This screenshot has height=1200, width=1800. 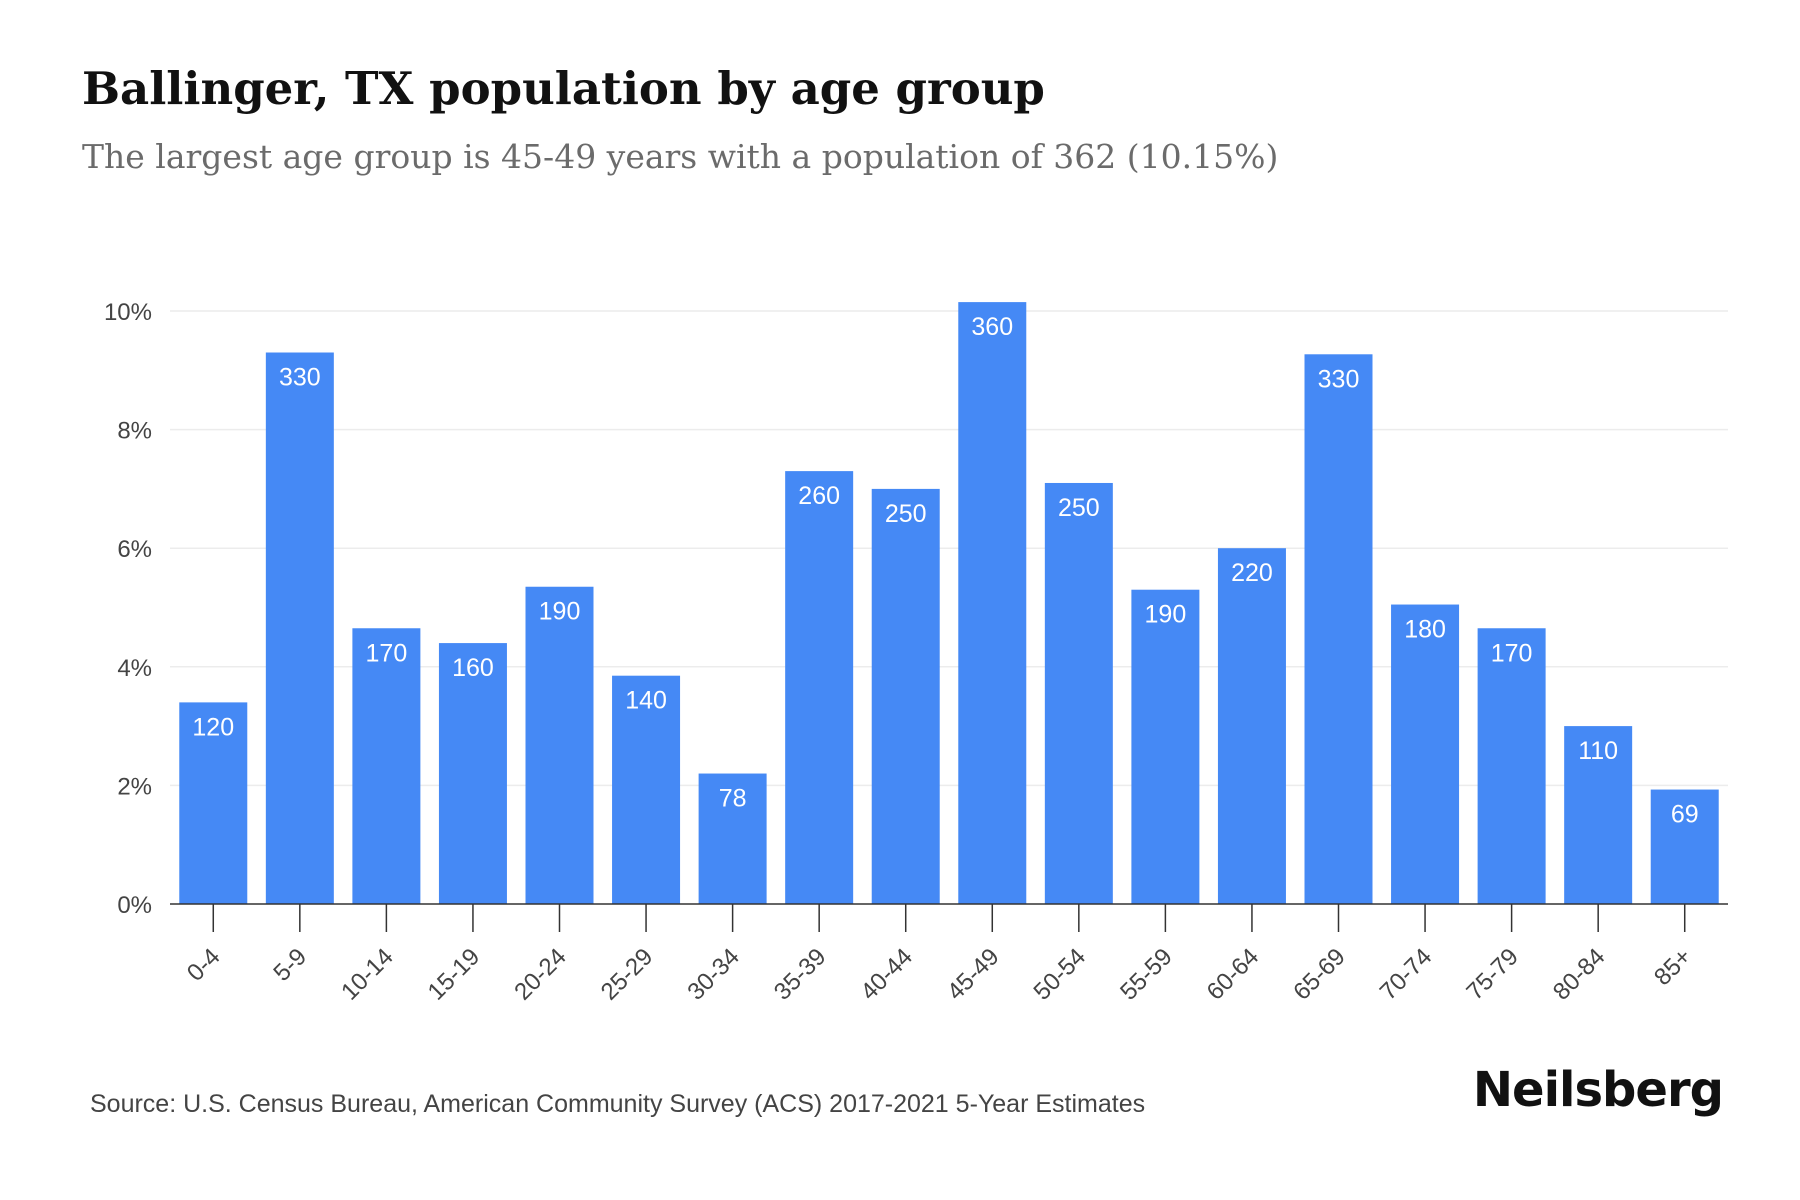 What do you see at coordinates (1685, 815) in the screenshot?
I see `bar-data-label: 69` at bounding box center [1685, 815].